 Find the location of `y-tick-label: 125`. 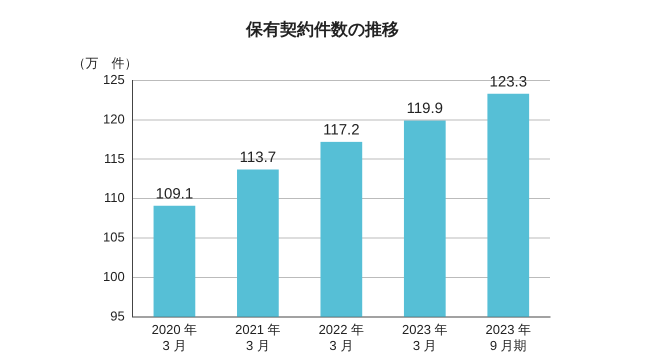

y-tick-label: 125 is located at coordinates (113, 79).